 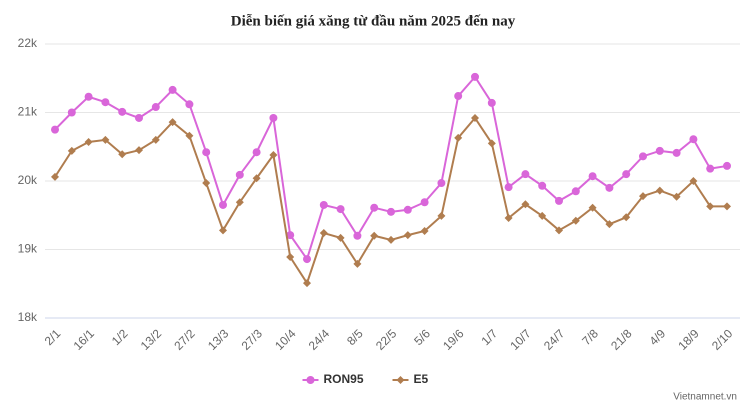 I want to click on x-tick-label: 27/2, so click(x=184, y=339).